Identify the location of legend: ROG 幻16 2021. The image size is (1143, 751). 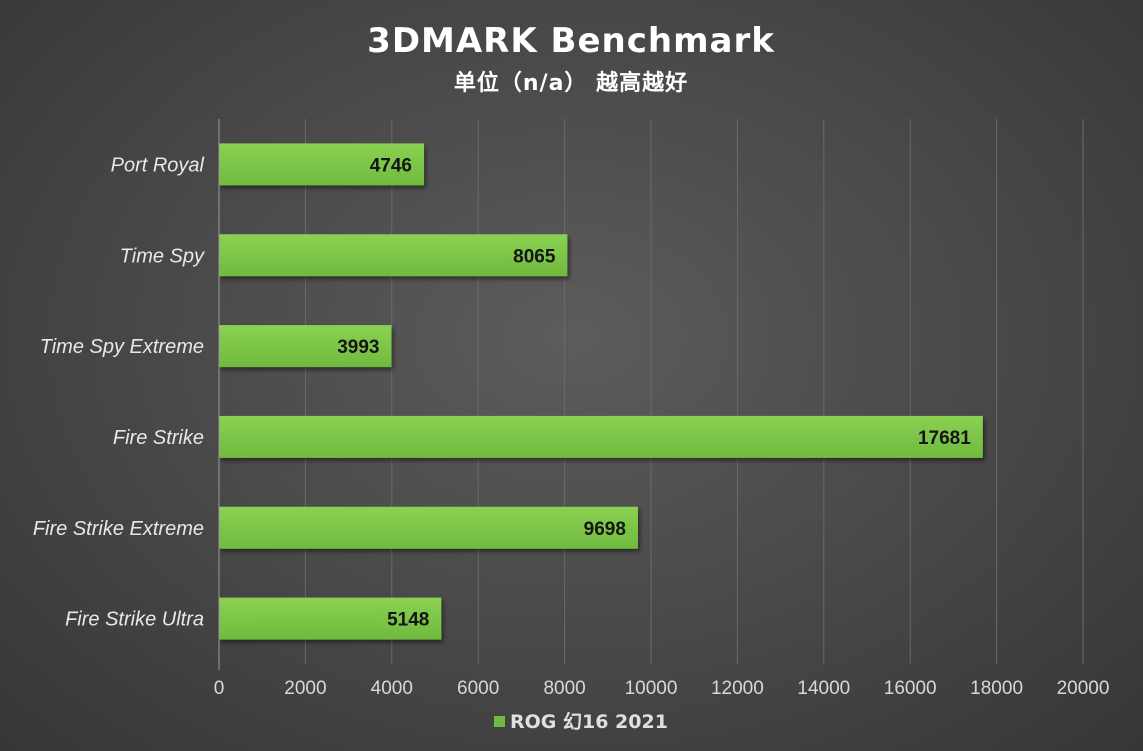
(581, 721).